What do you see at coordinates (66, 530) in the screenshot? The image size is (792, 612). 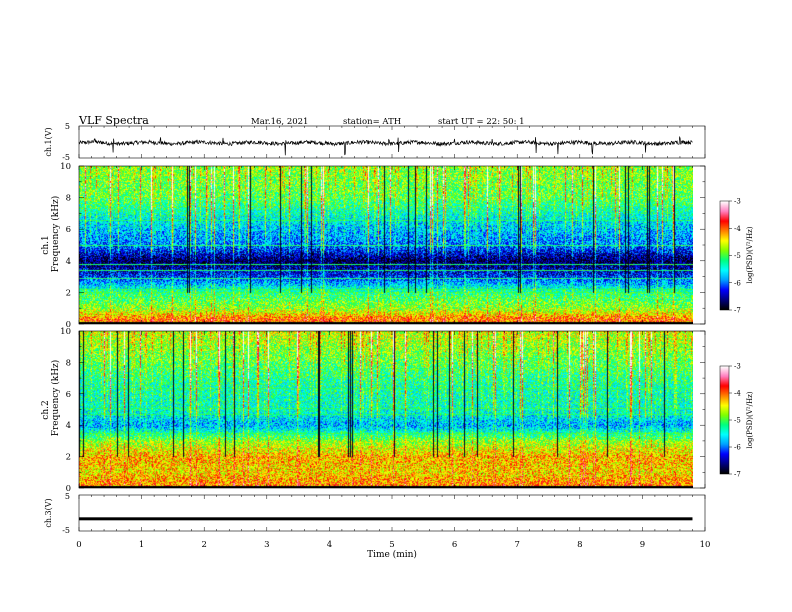 I see `ch3-ytick-bottom: -5` at bounding box center [66, 530].